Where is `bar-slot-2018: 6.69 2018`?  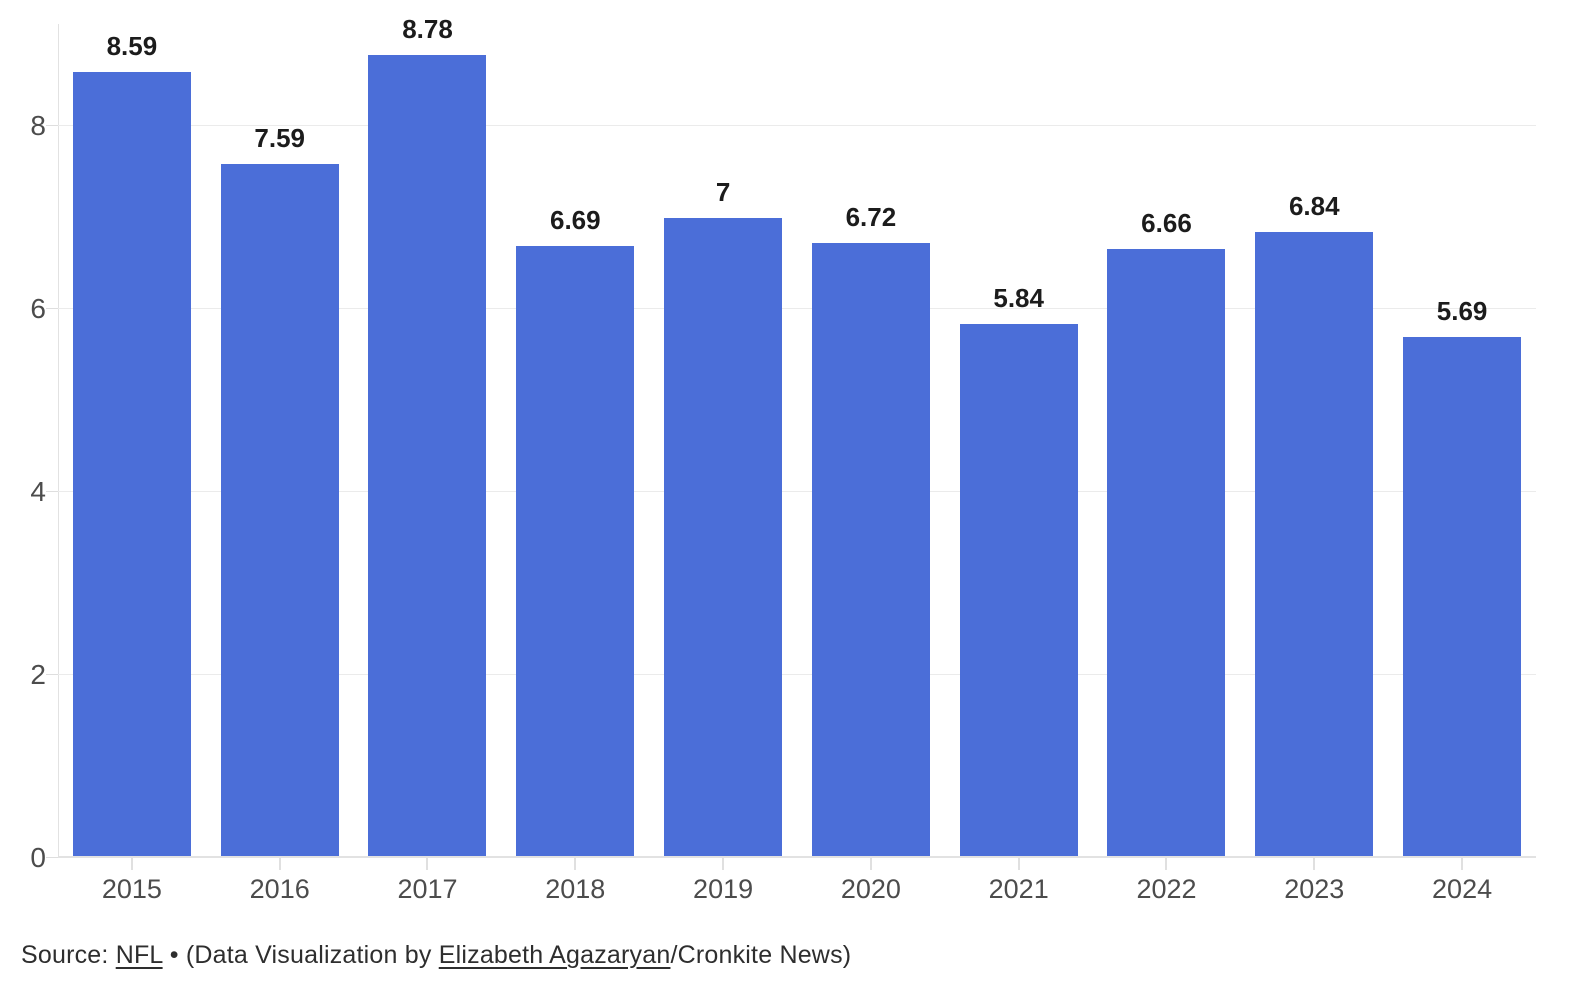
bar-slot-2018: 6.69 2018 is located at coordinates (575, 464).